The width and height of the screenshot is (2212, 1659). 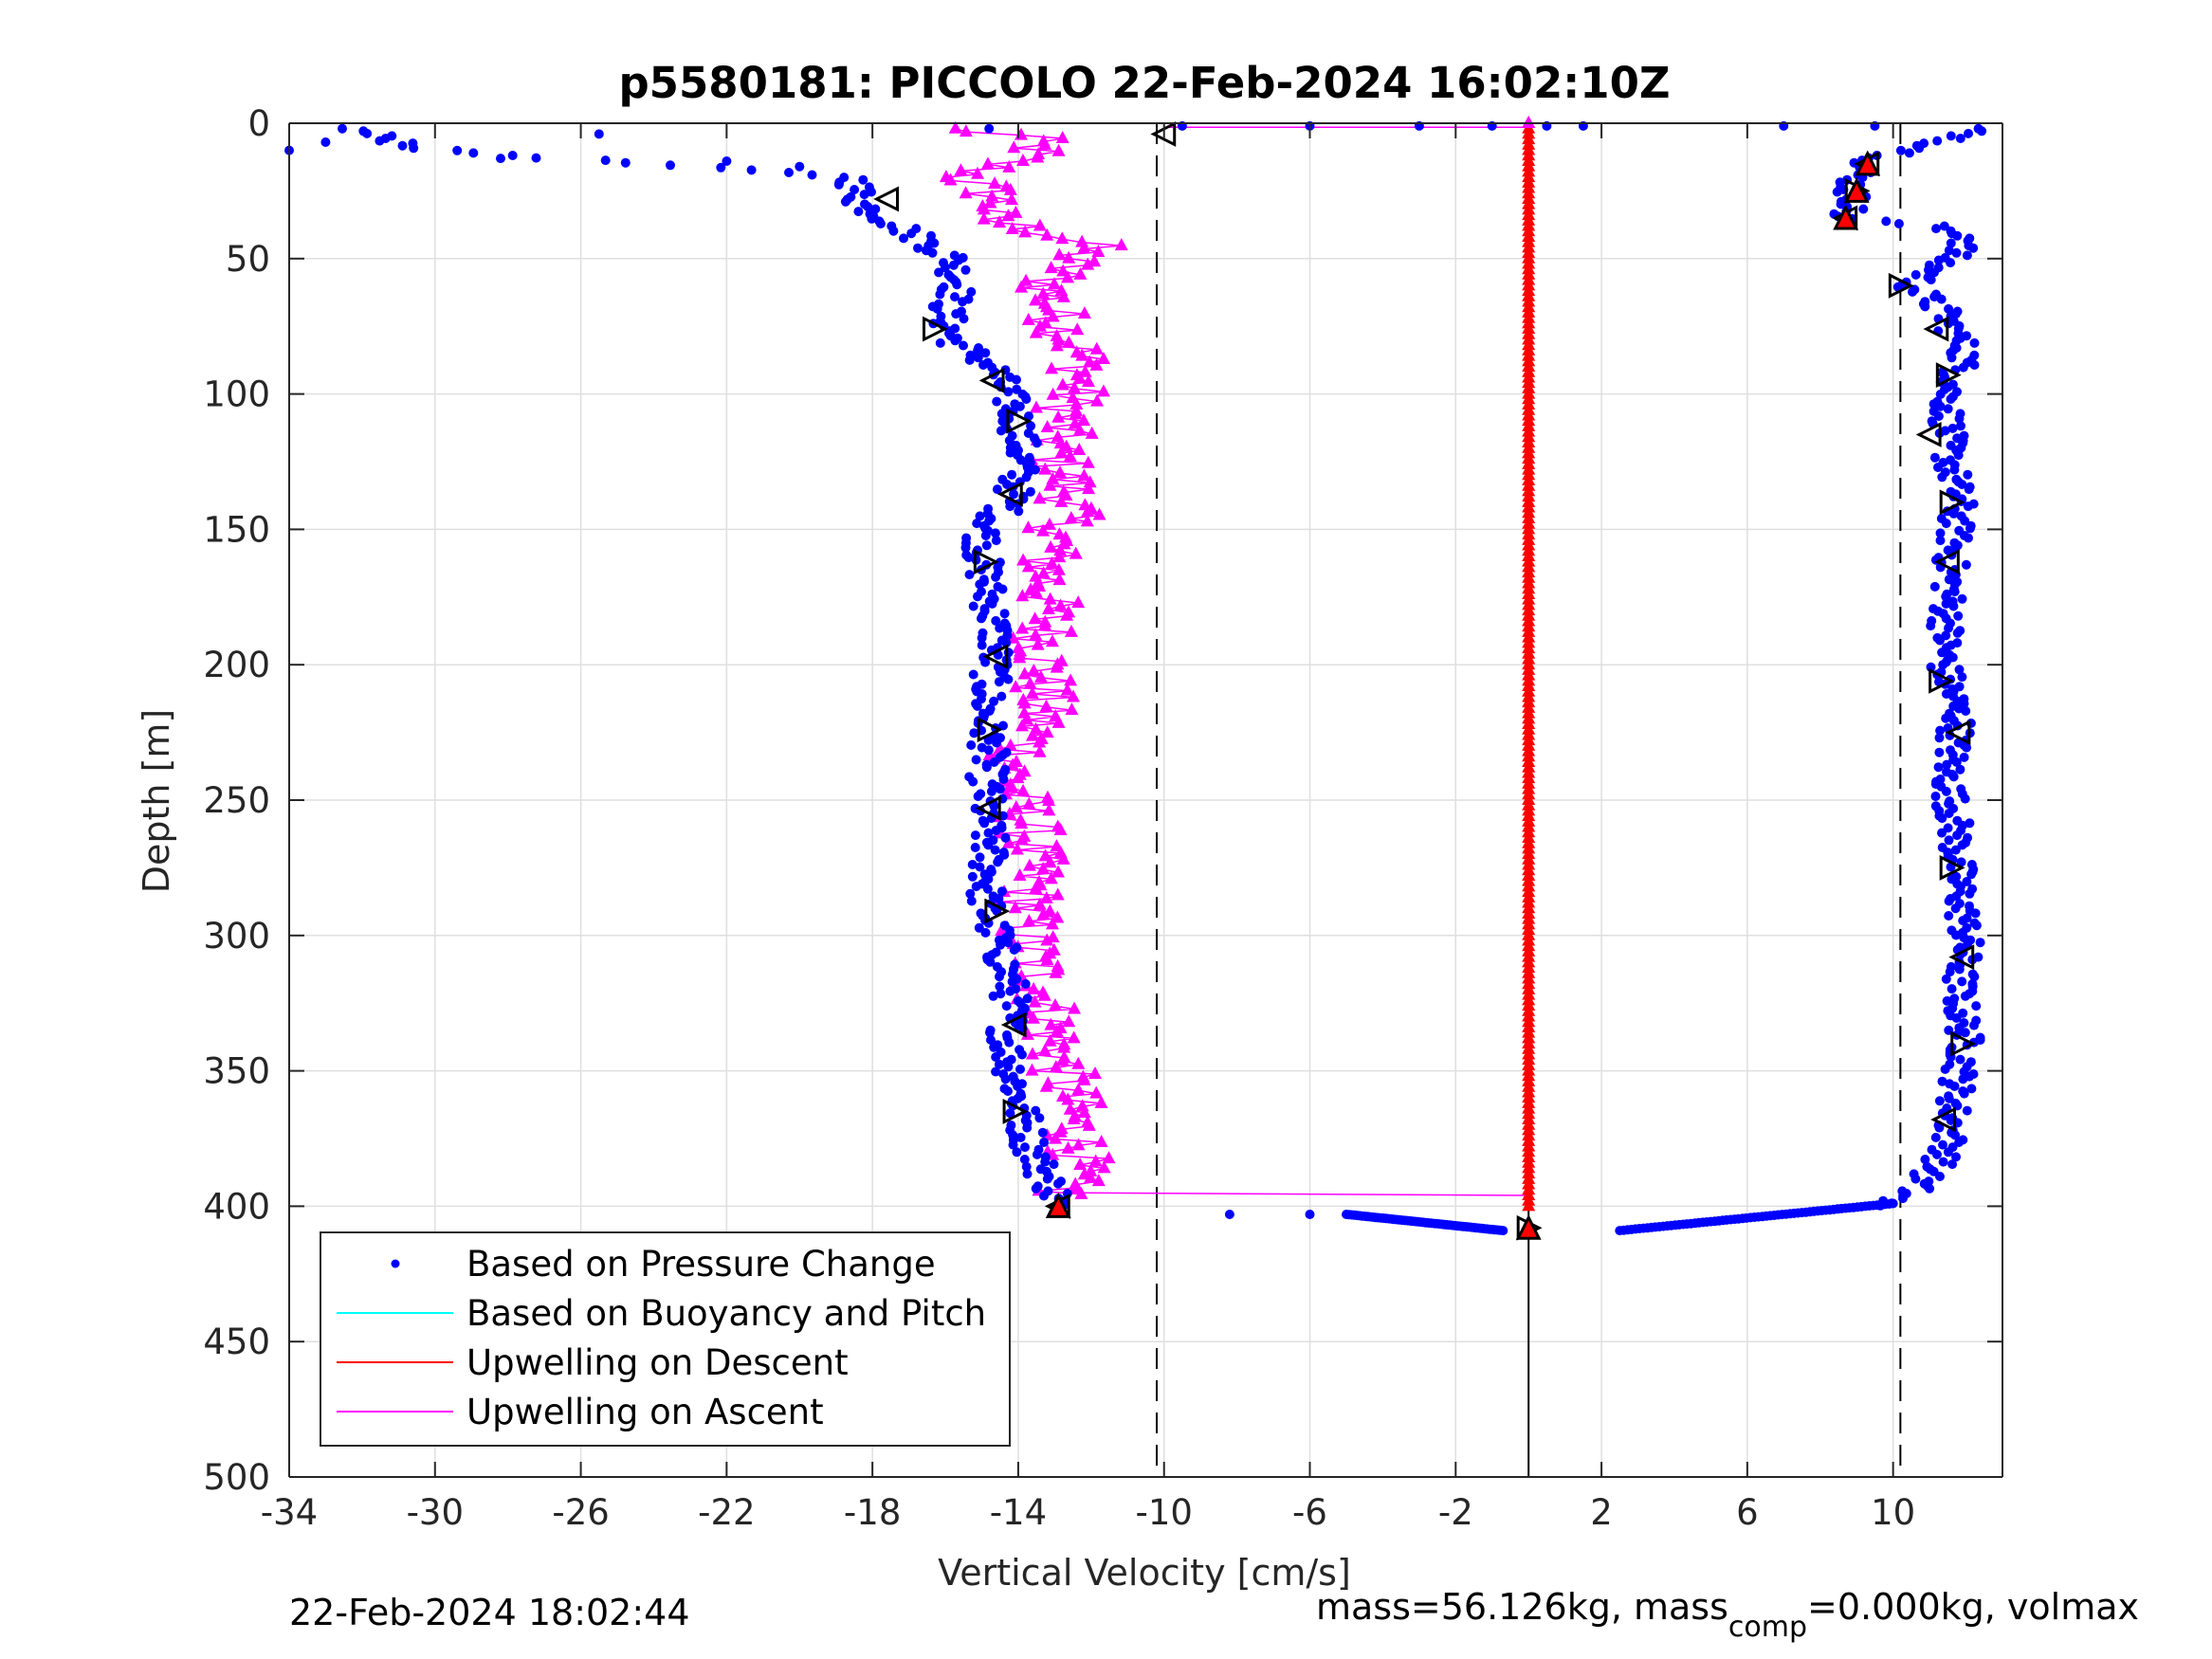 What do you see at coordinates (236, 800) in the screenshot?
I see `y-tick-label: 250` at bounding box center [236, 800].